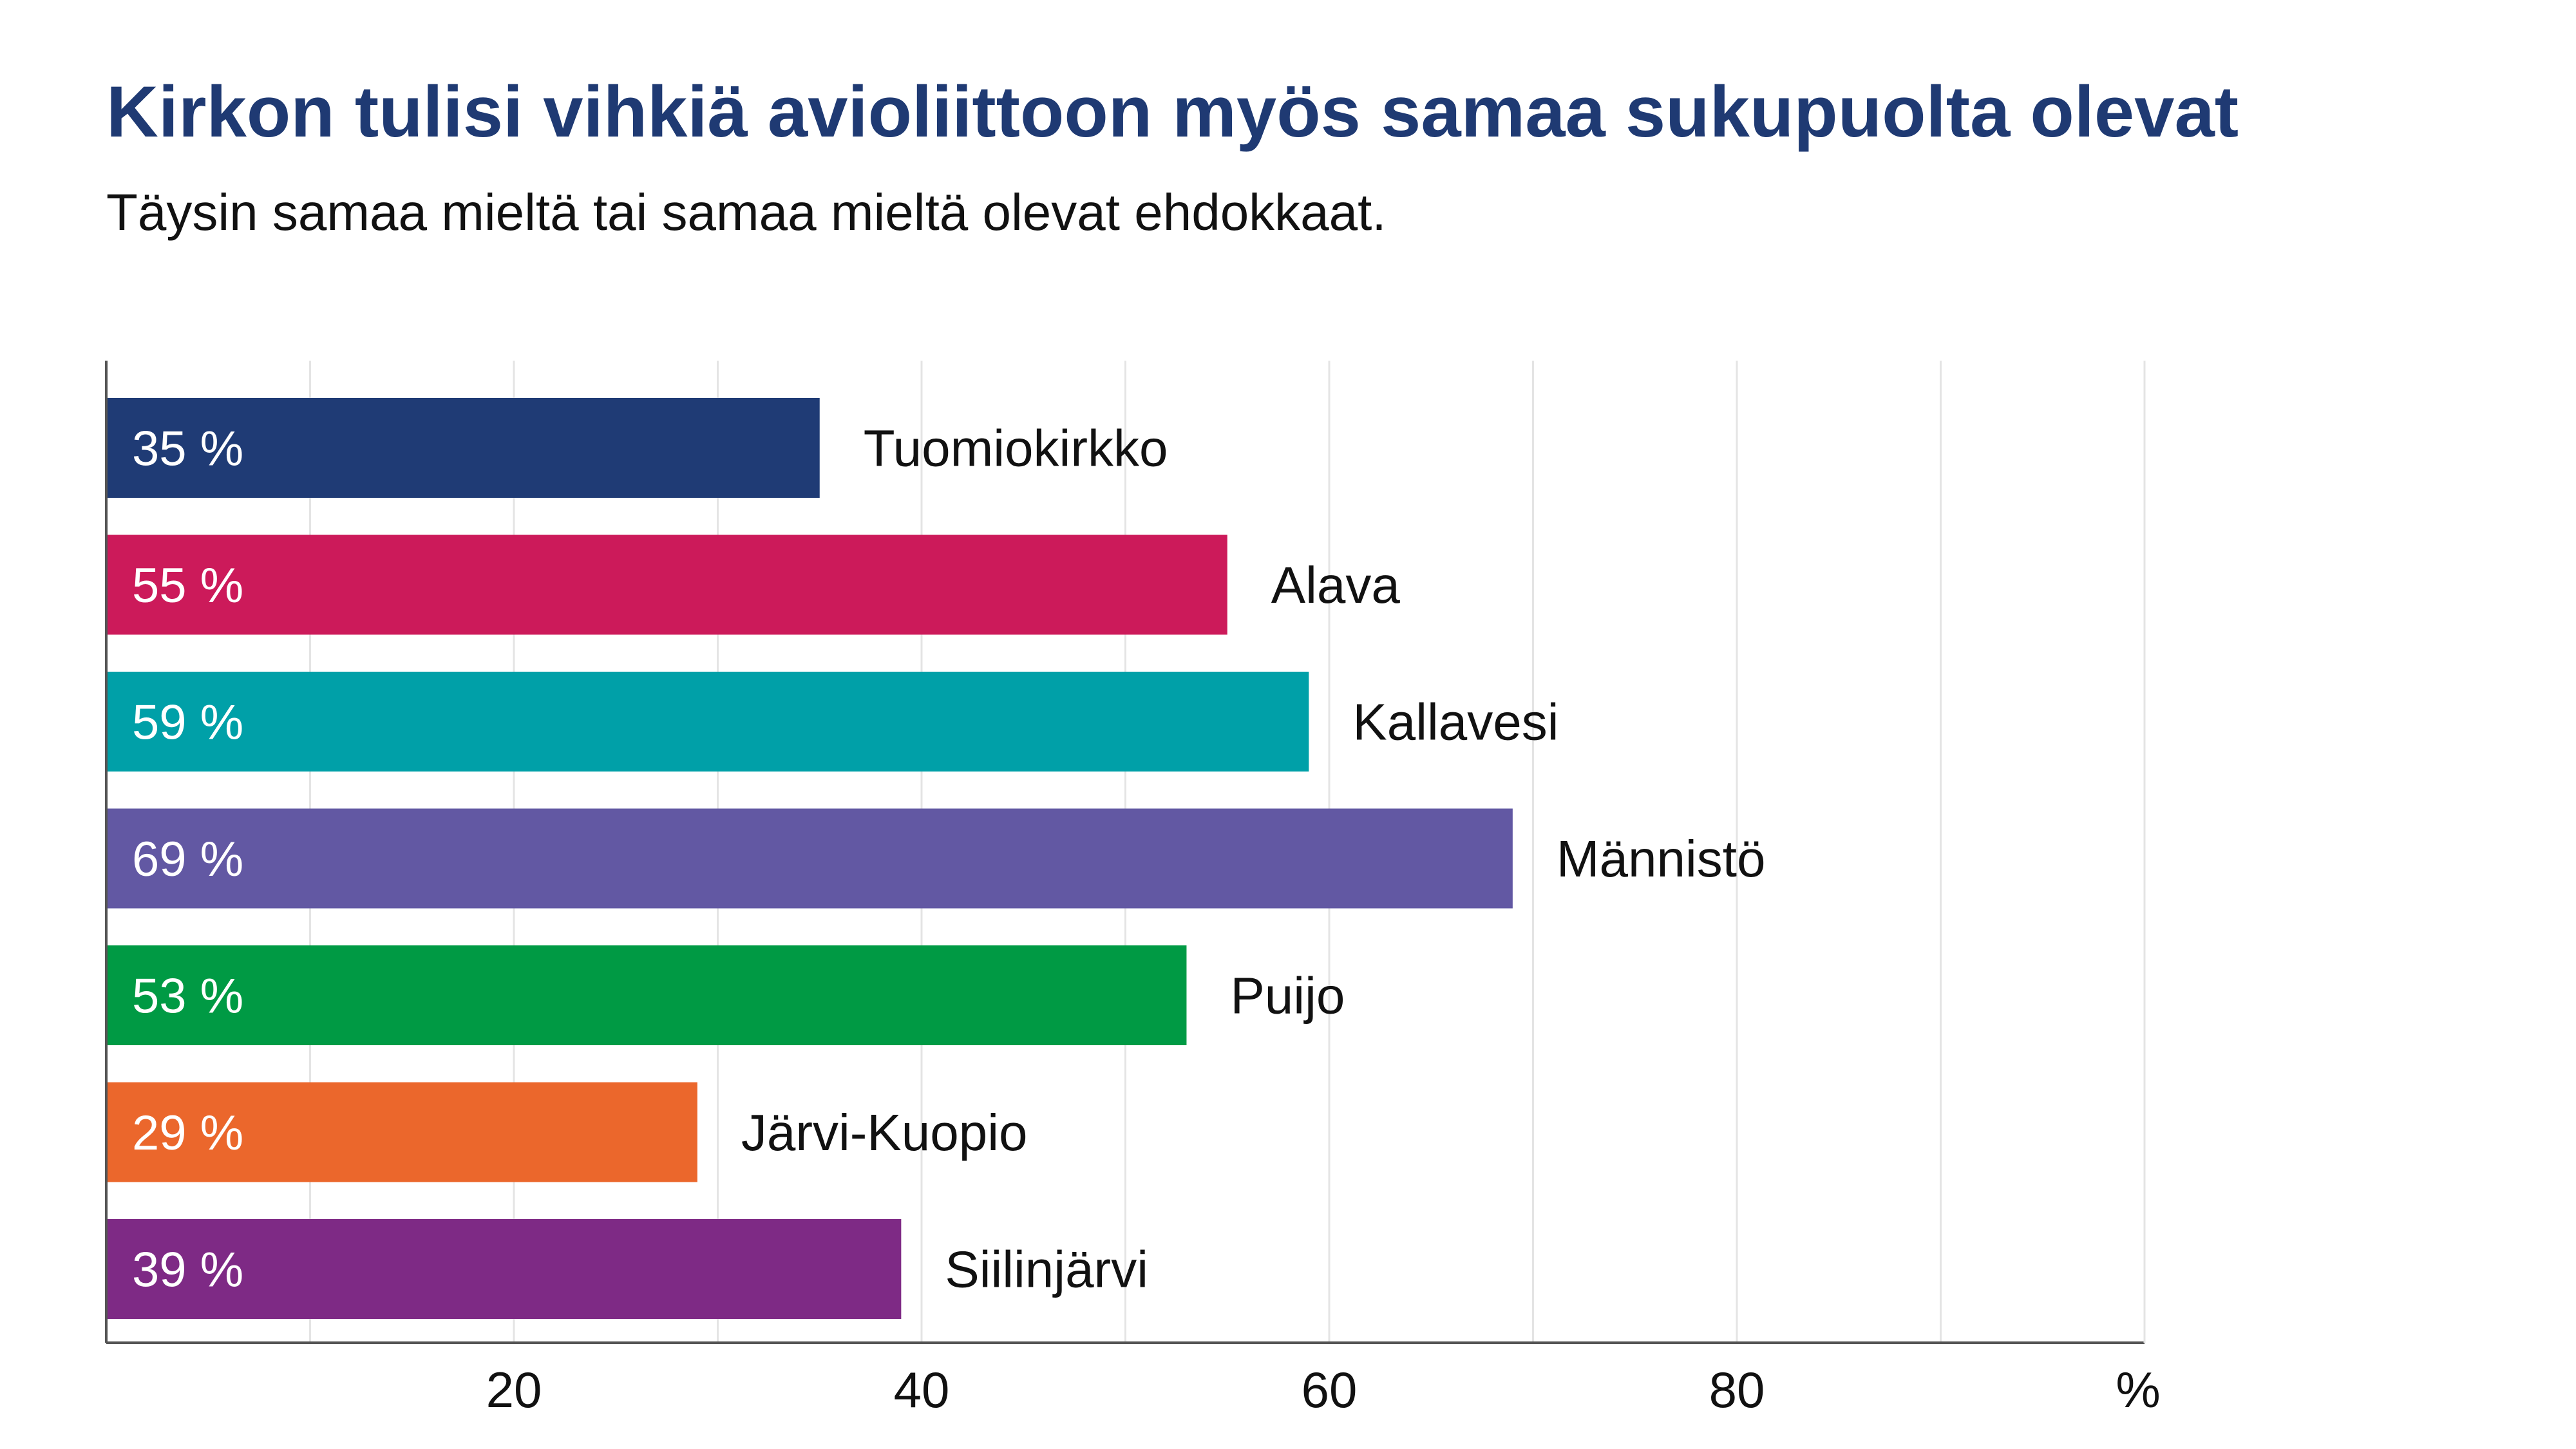 The height and width of the screenshot is (1449, 2576). What do you see at coordinates (187, 723) in the screenshot?
I see `bar-value-label: 59 %` at bounding box center [187, 723].